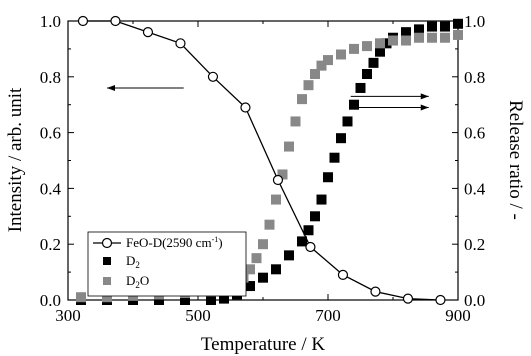 This screenshot has width=531, height=356. What do you see at coordinates (68, 315) in the screenshot?
I see `x-tick-label: 300` at bounding box center [68, 315].